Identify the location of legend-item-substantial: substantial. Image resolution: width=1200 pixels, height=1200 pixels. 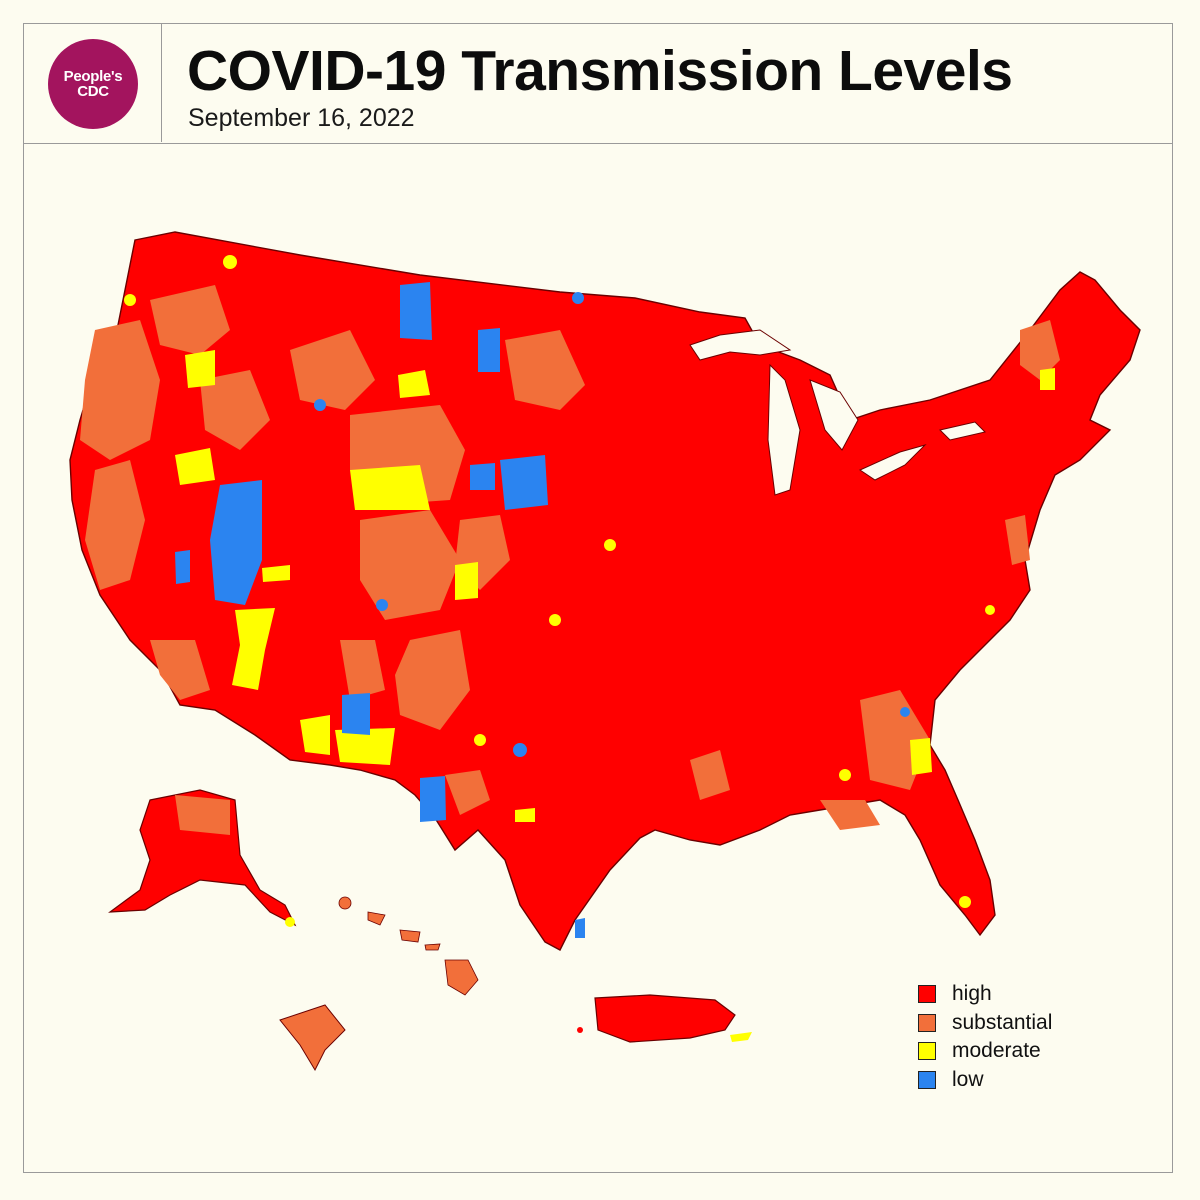
(985, 1023).